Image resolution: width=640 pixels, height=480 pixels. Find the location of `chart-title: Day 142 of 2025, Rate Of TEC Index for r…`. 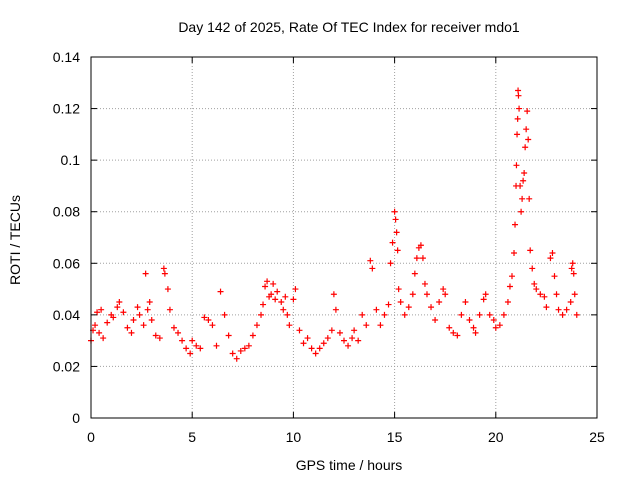

chart-title: Day 142 of 2025, Rate Of TEC Index for r… is located at coordinates (349, 27).